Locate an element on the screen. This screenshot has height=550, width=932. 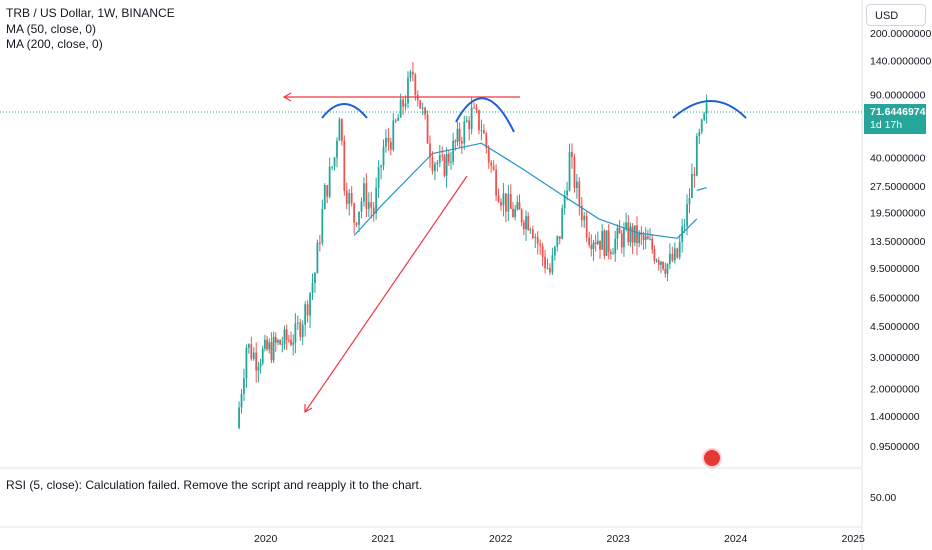
time-tick-label: 2021 is located at coordinates (384, 539).